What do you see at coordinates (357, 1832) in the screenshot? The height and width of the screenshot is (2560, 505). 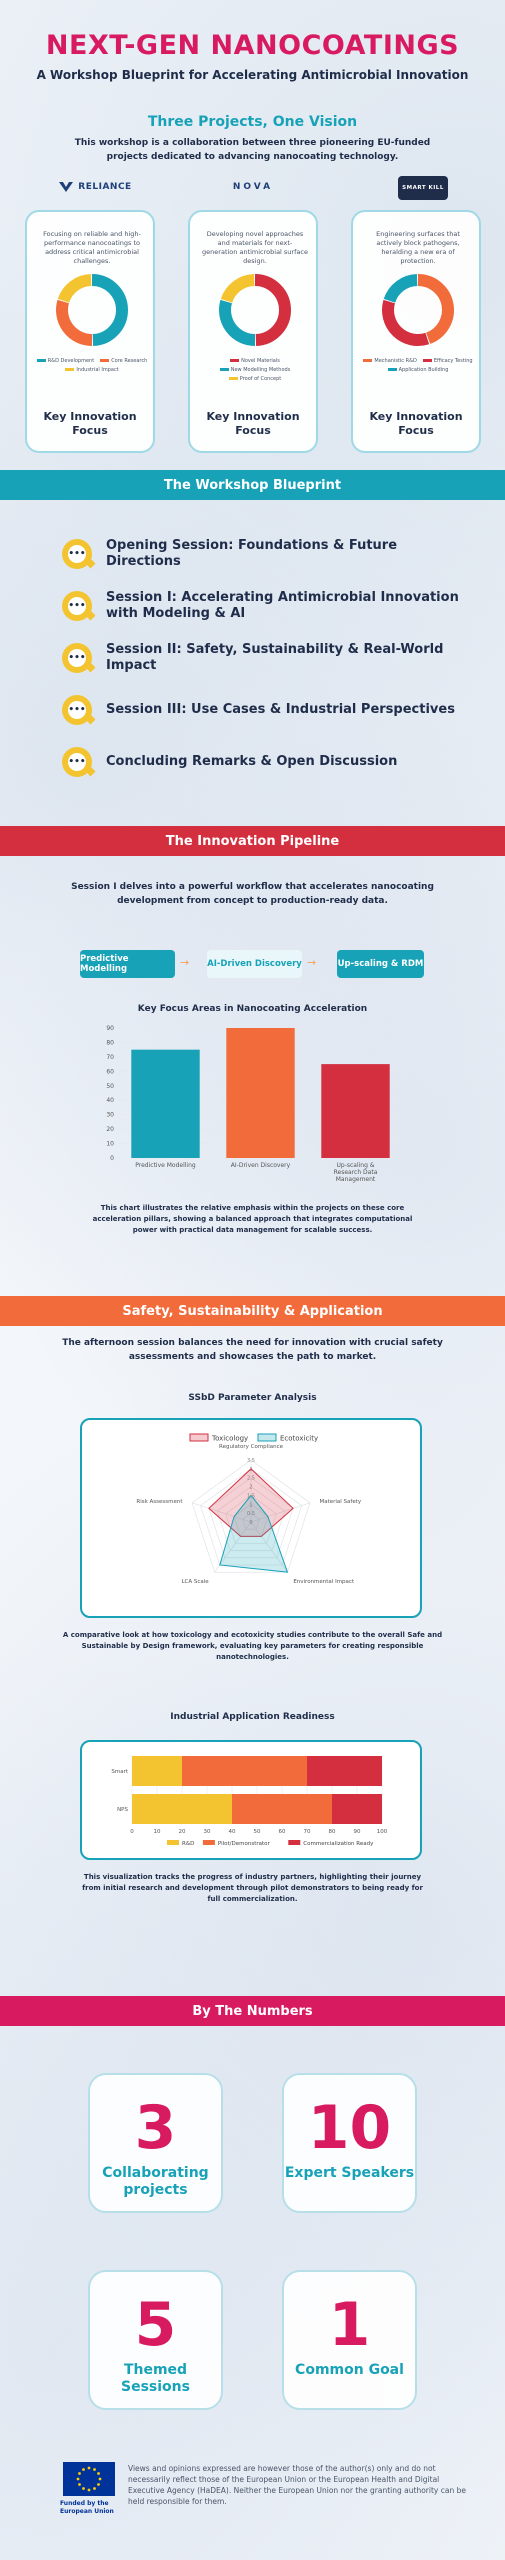 I see `x-tick-label: 90` at bounding box center [357, 1832].